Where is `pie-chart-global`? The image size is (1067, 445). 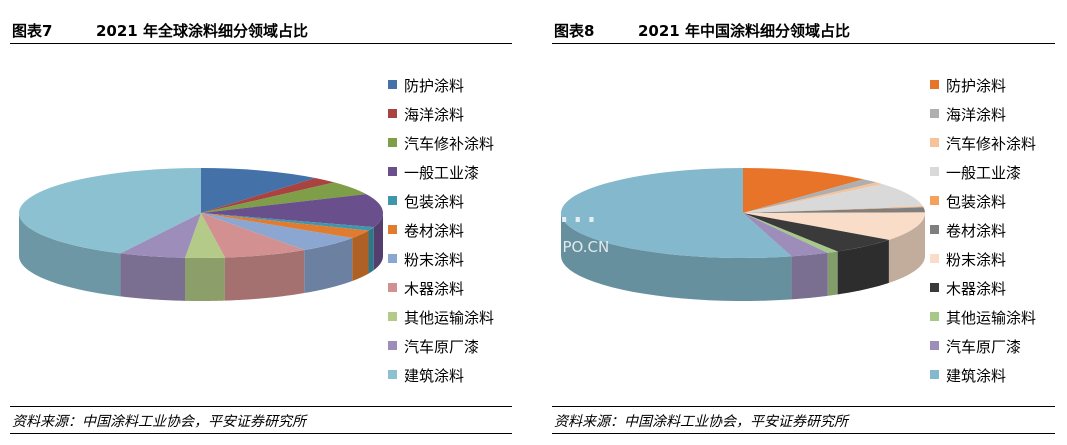
pie-chart-global is located at coordinates (200, 234).